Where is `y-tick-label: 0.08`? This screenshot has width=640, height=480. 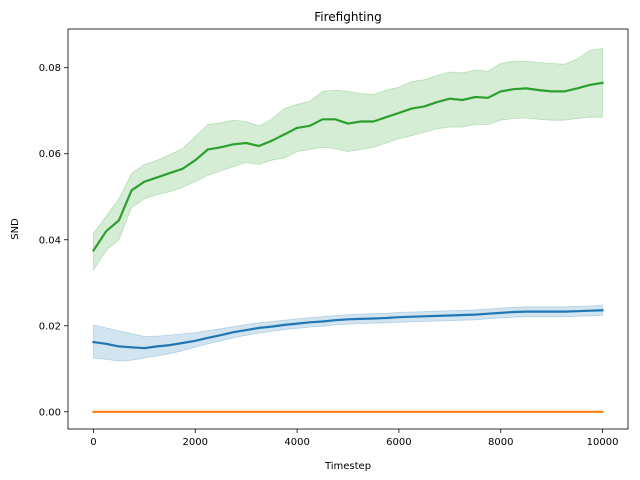 y-tick-label: 0.08 is located at coordinates (50, 68).